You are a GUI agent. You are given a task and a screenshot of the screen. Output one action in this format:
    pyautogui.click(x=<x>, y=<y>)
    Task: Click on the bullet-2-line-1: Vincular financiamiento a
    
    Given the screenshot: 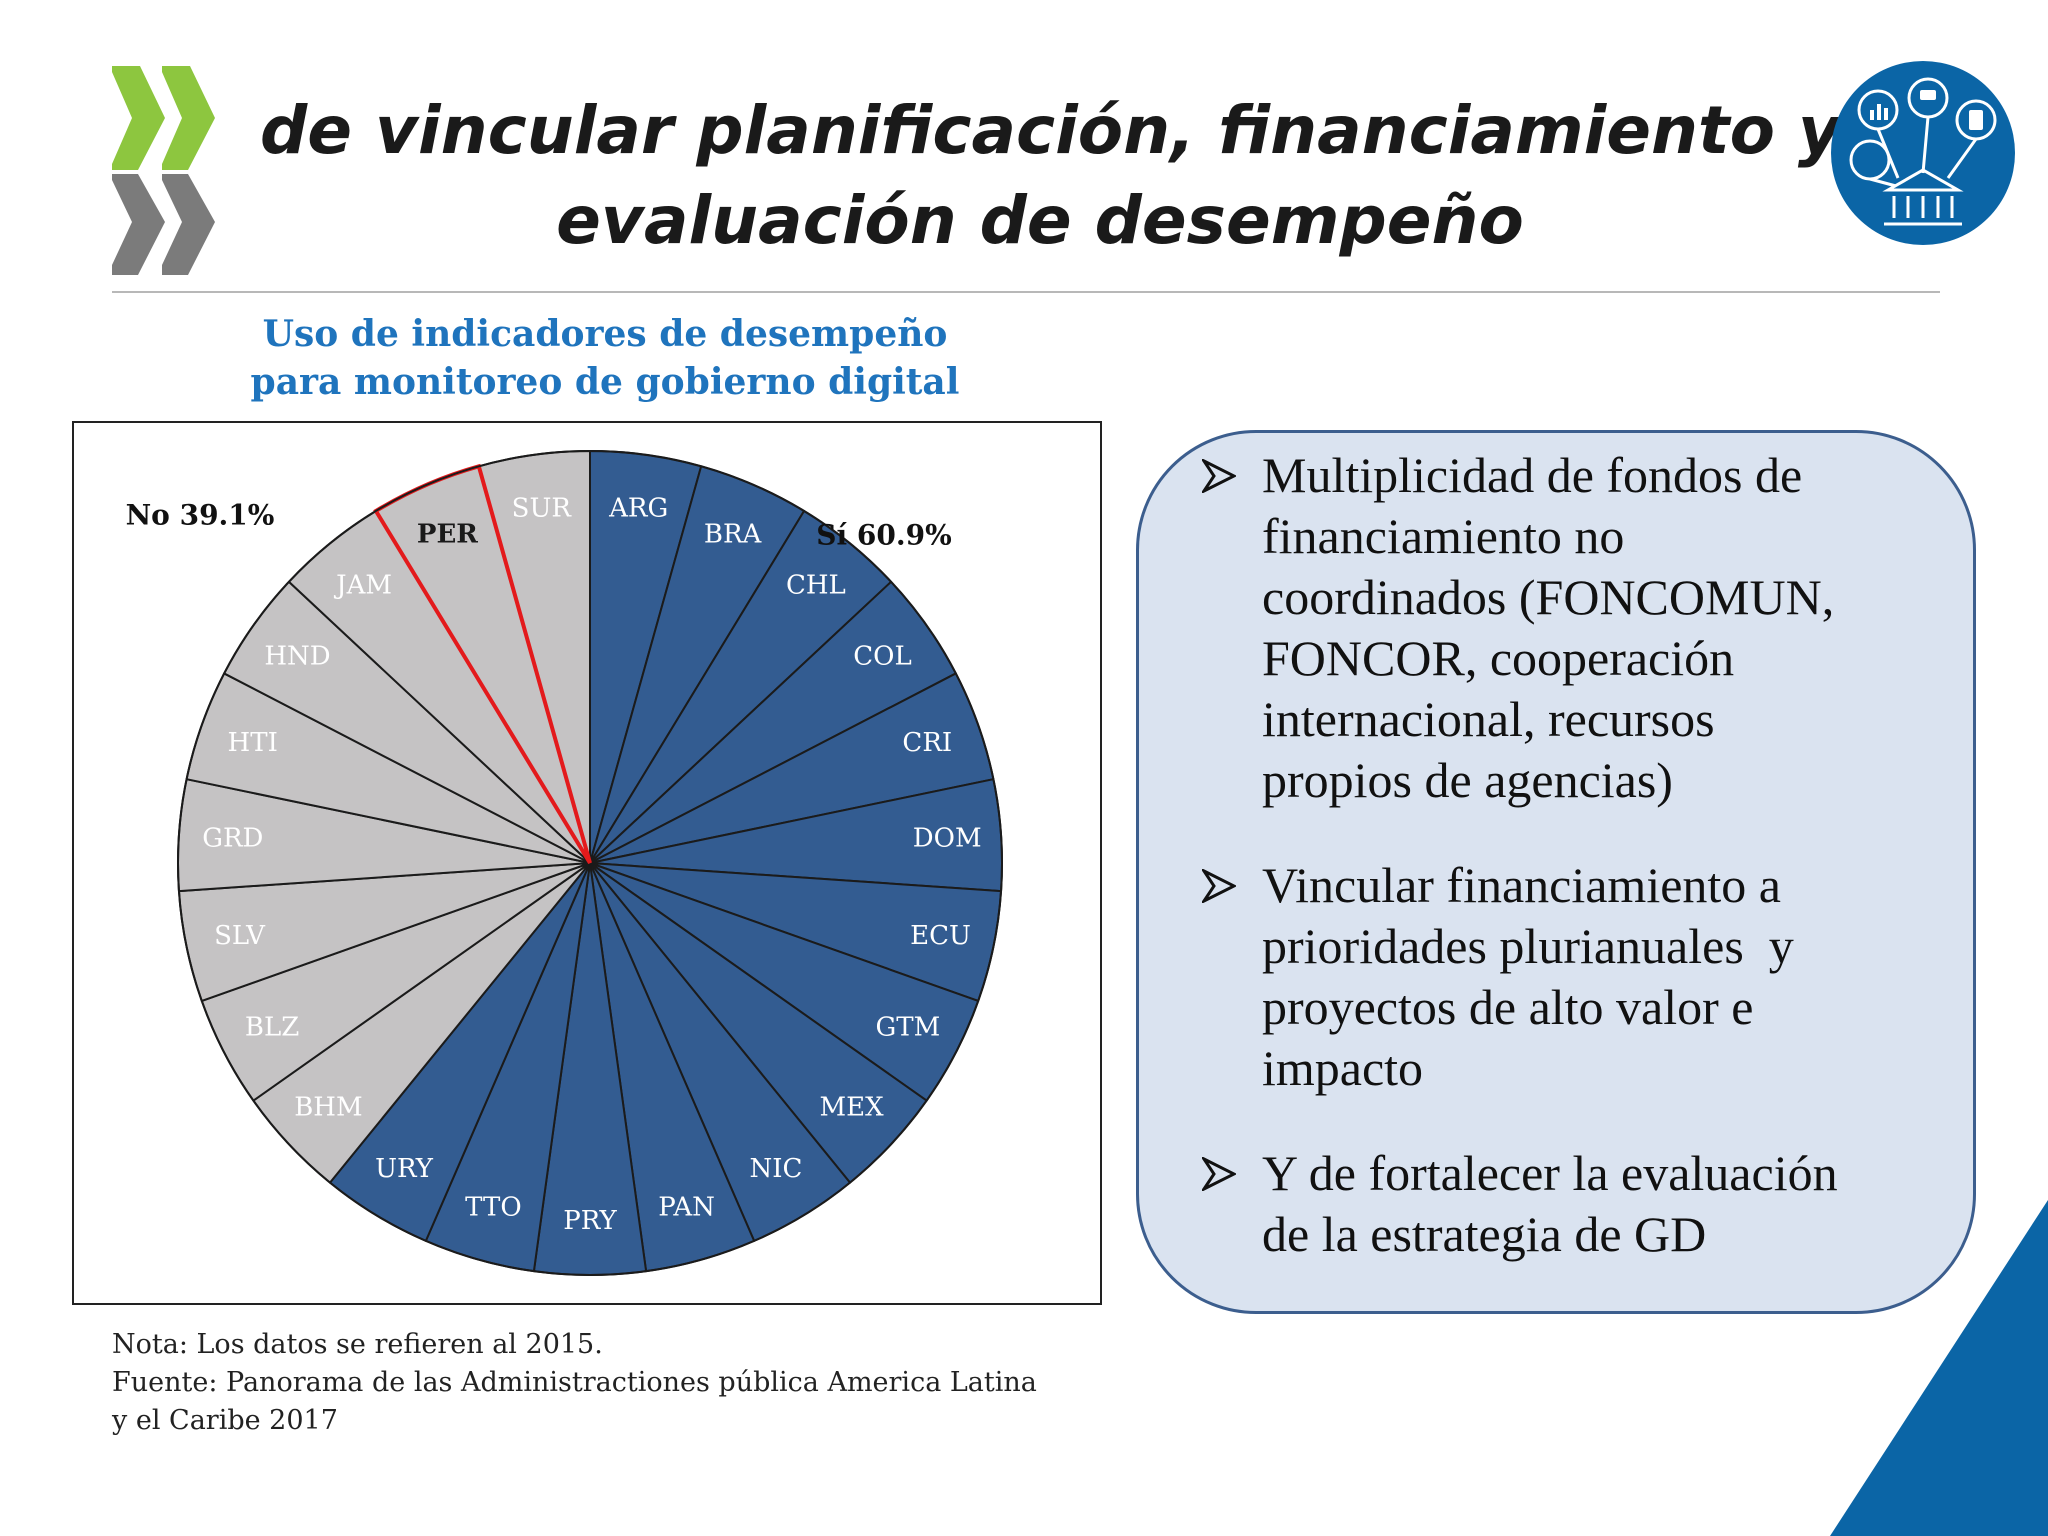 What is the action you would take?
    pyautogui.click(x=1521, y=885)
    